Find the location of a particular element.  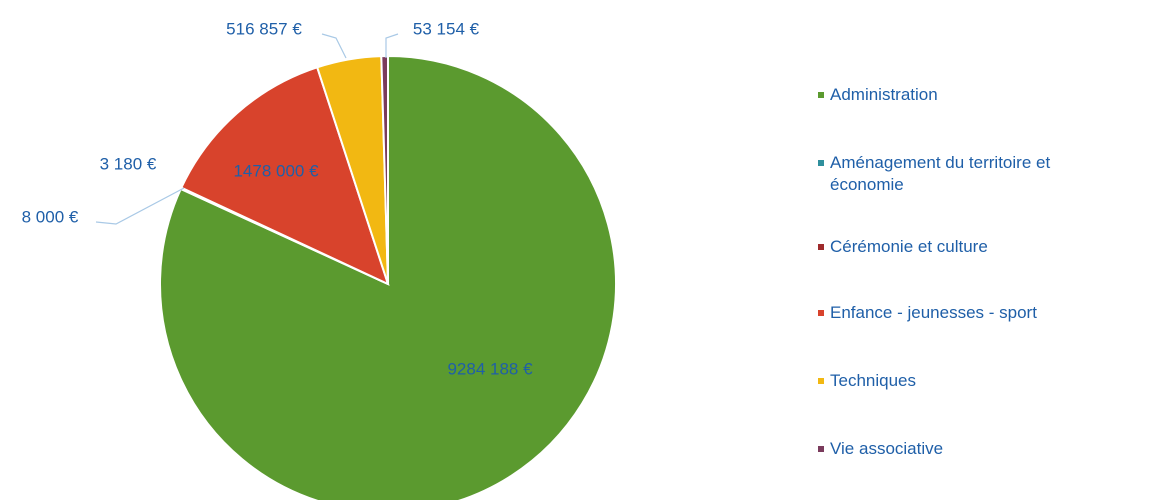

legend-label: Enfance - jeunesses - sport is located at coordinates (933, 312).